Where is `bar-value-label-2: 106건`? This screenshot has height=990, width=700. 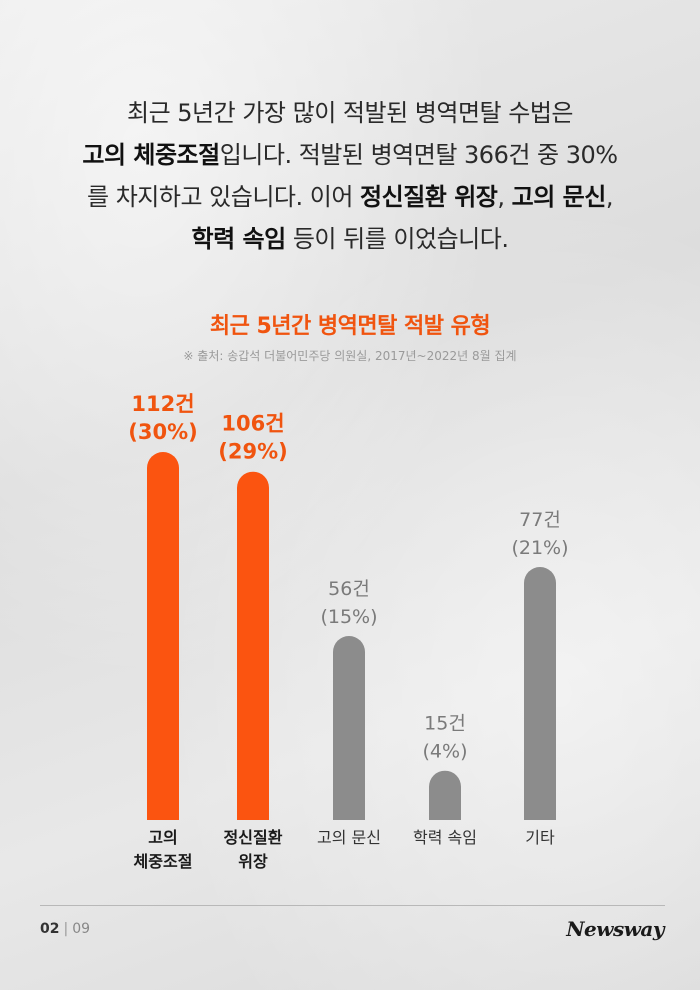 bar-value-label-2: 106건 is located at coordinates (252, 424).